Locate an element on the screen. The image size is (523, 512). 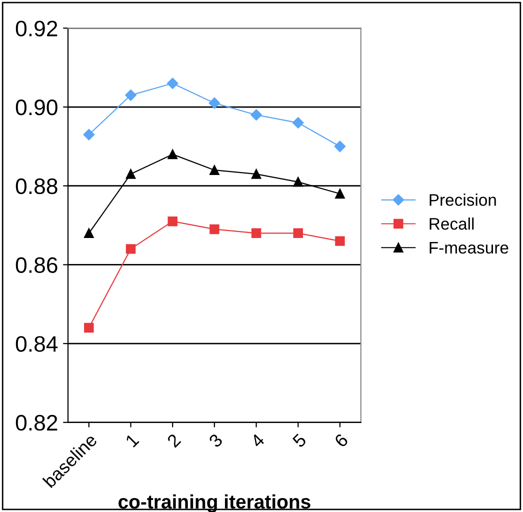
legend-label: Precision is located at coordinates (463, 200).